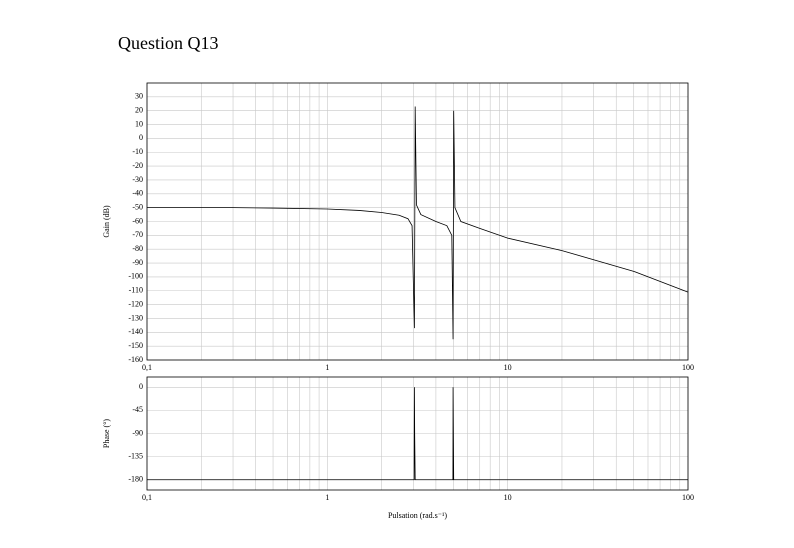 The width and height of the screenshot is (794, 548). What do you see at coordinates (135, 276) in the screenshot?
I see `y-tick-label: -100` at bounding box center [135, 276].